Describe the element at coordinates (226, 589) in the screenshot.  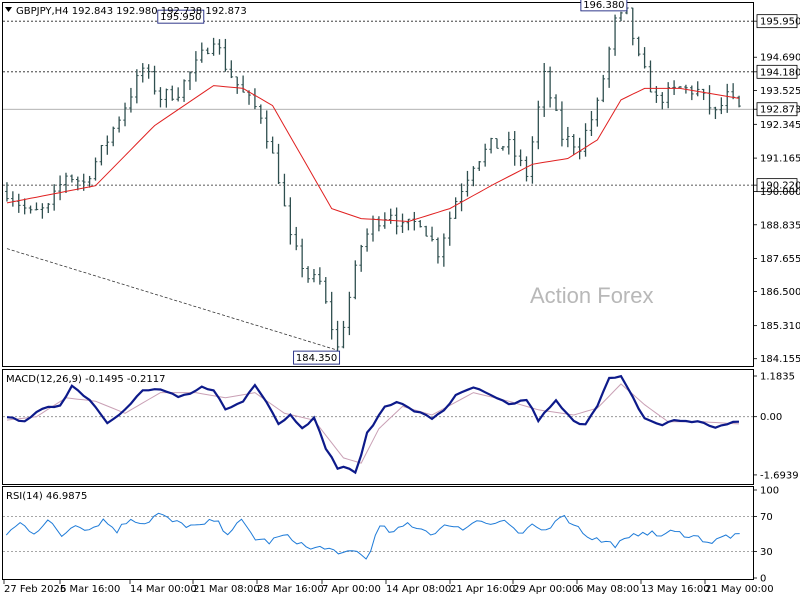
I see `time-tick-label: 21 Mar 08:00` at that location.